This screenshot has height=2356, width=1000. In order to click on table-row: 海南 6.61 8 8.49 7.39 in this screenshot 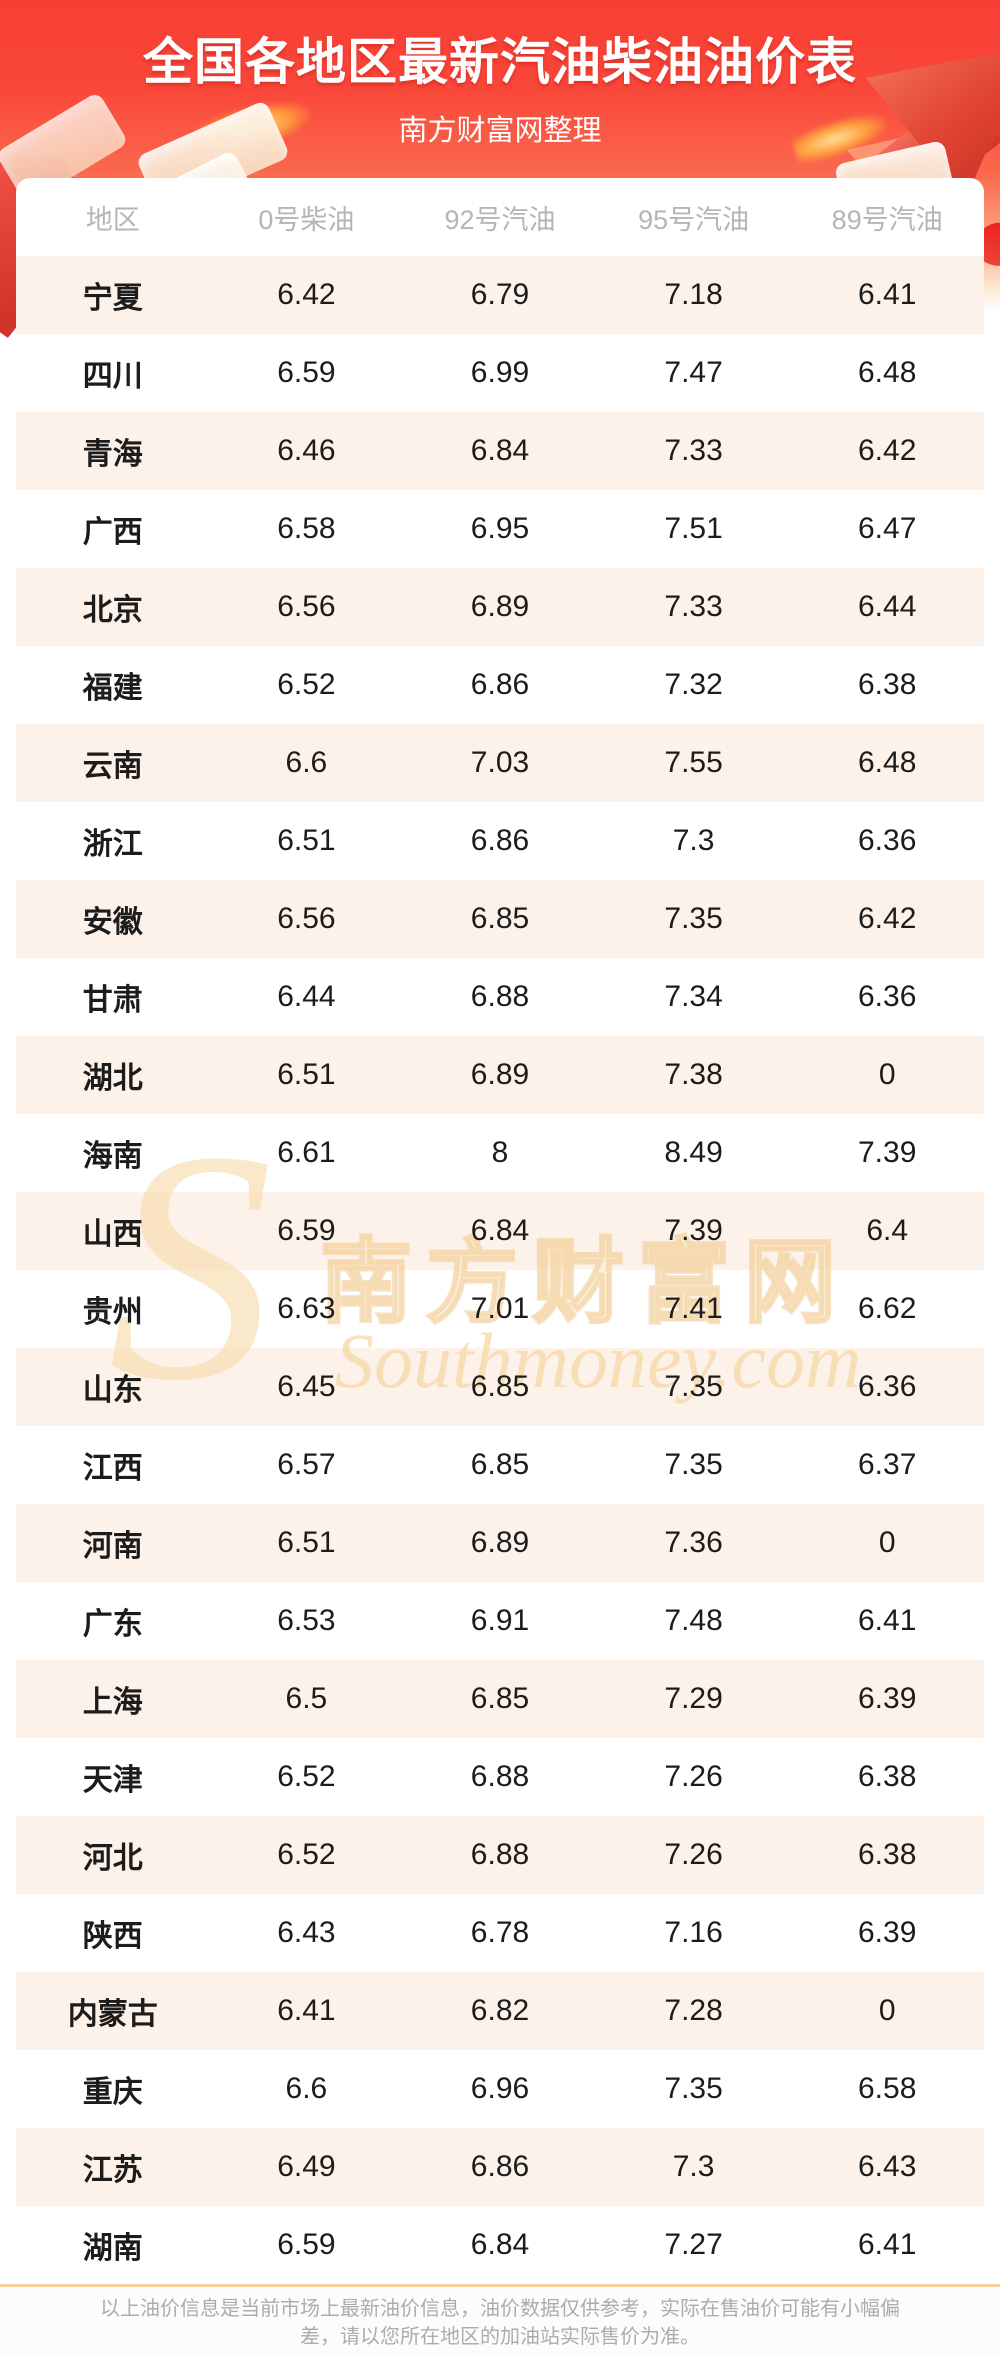, I will do `click(500, 1153)`.